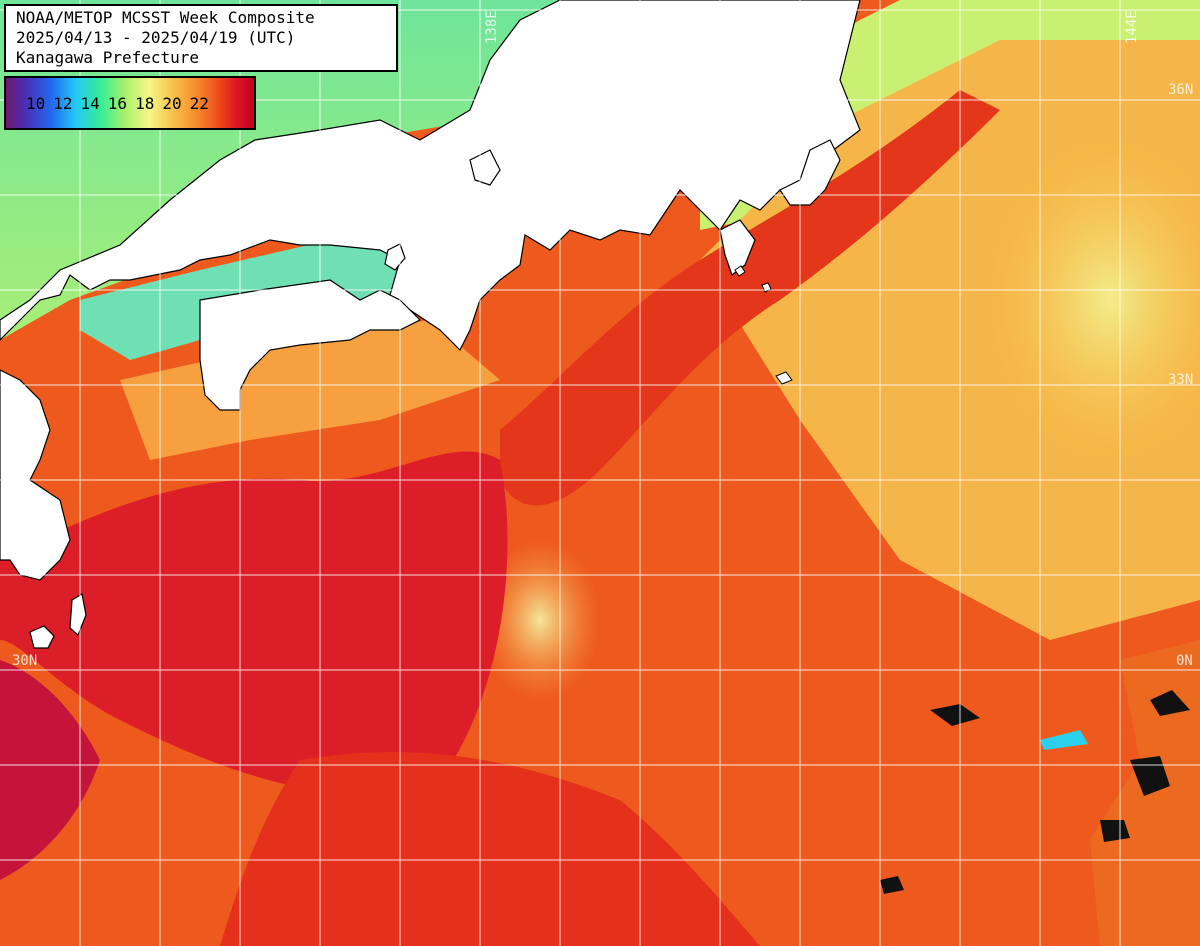  I want to click on warm-eddy-east, so click(1095, 300).